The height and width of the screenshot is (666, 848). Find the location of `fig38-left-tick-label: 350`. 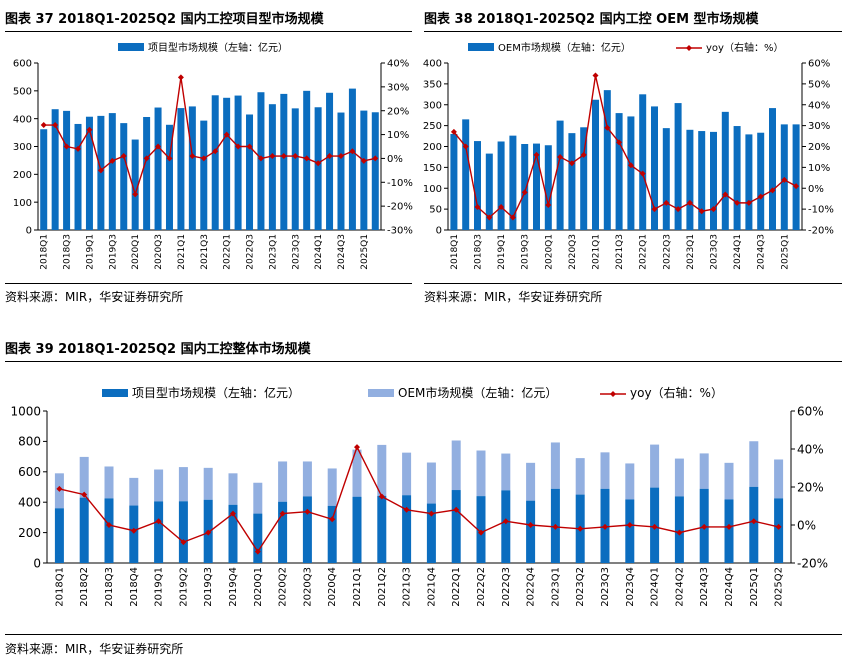

fig38-left-tick-label: 350 is located at coordinates (432, 84).